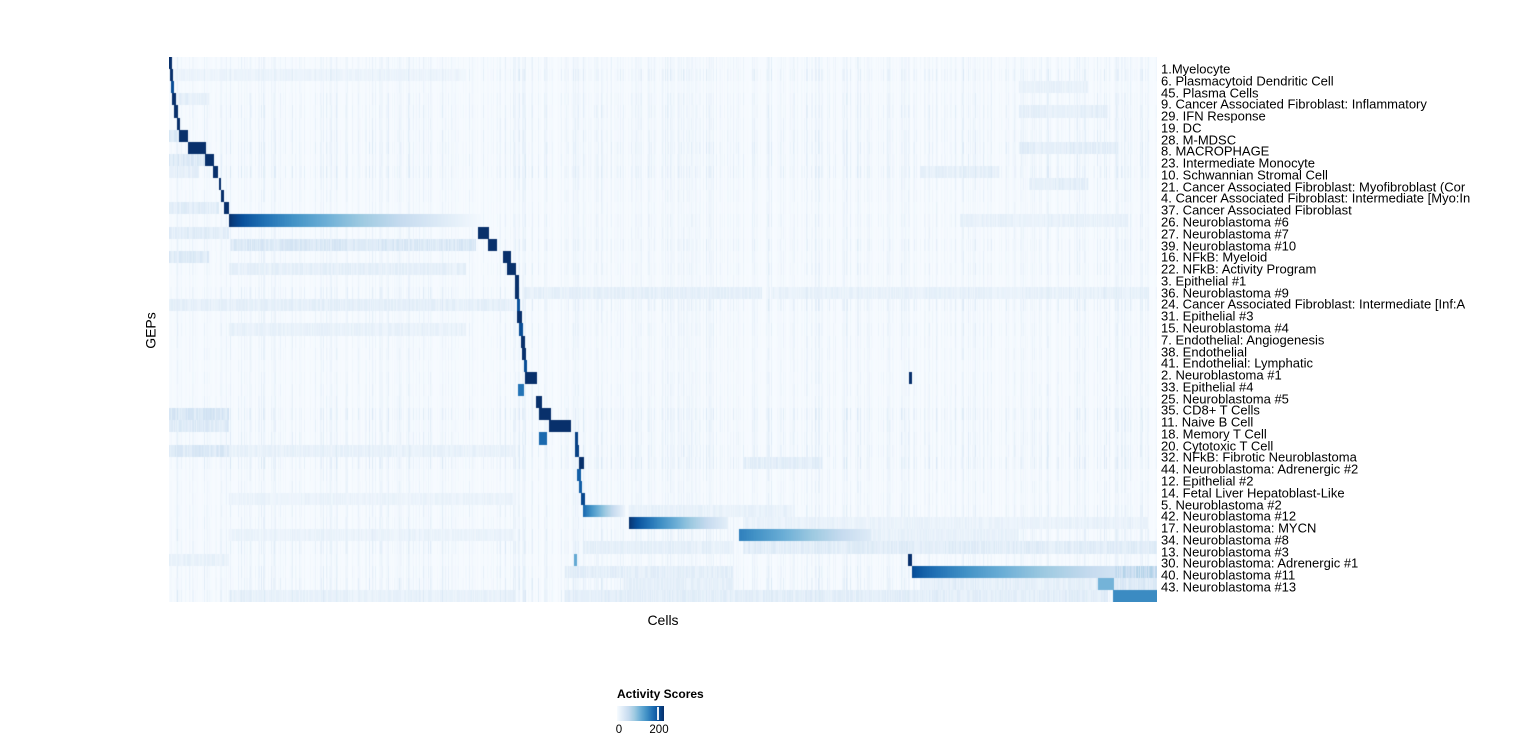  What do you see at coordinates (1213, 116) in the screenshot?
I see `row-label: 29. IFN Response` at bounding box center [1213, 116].